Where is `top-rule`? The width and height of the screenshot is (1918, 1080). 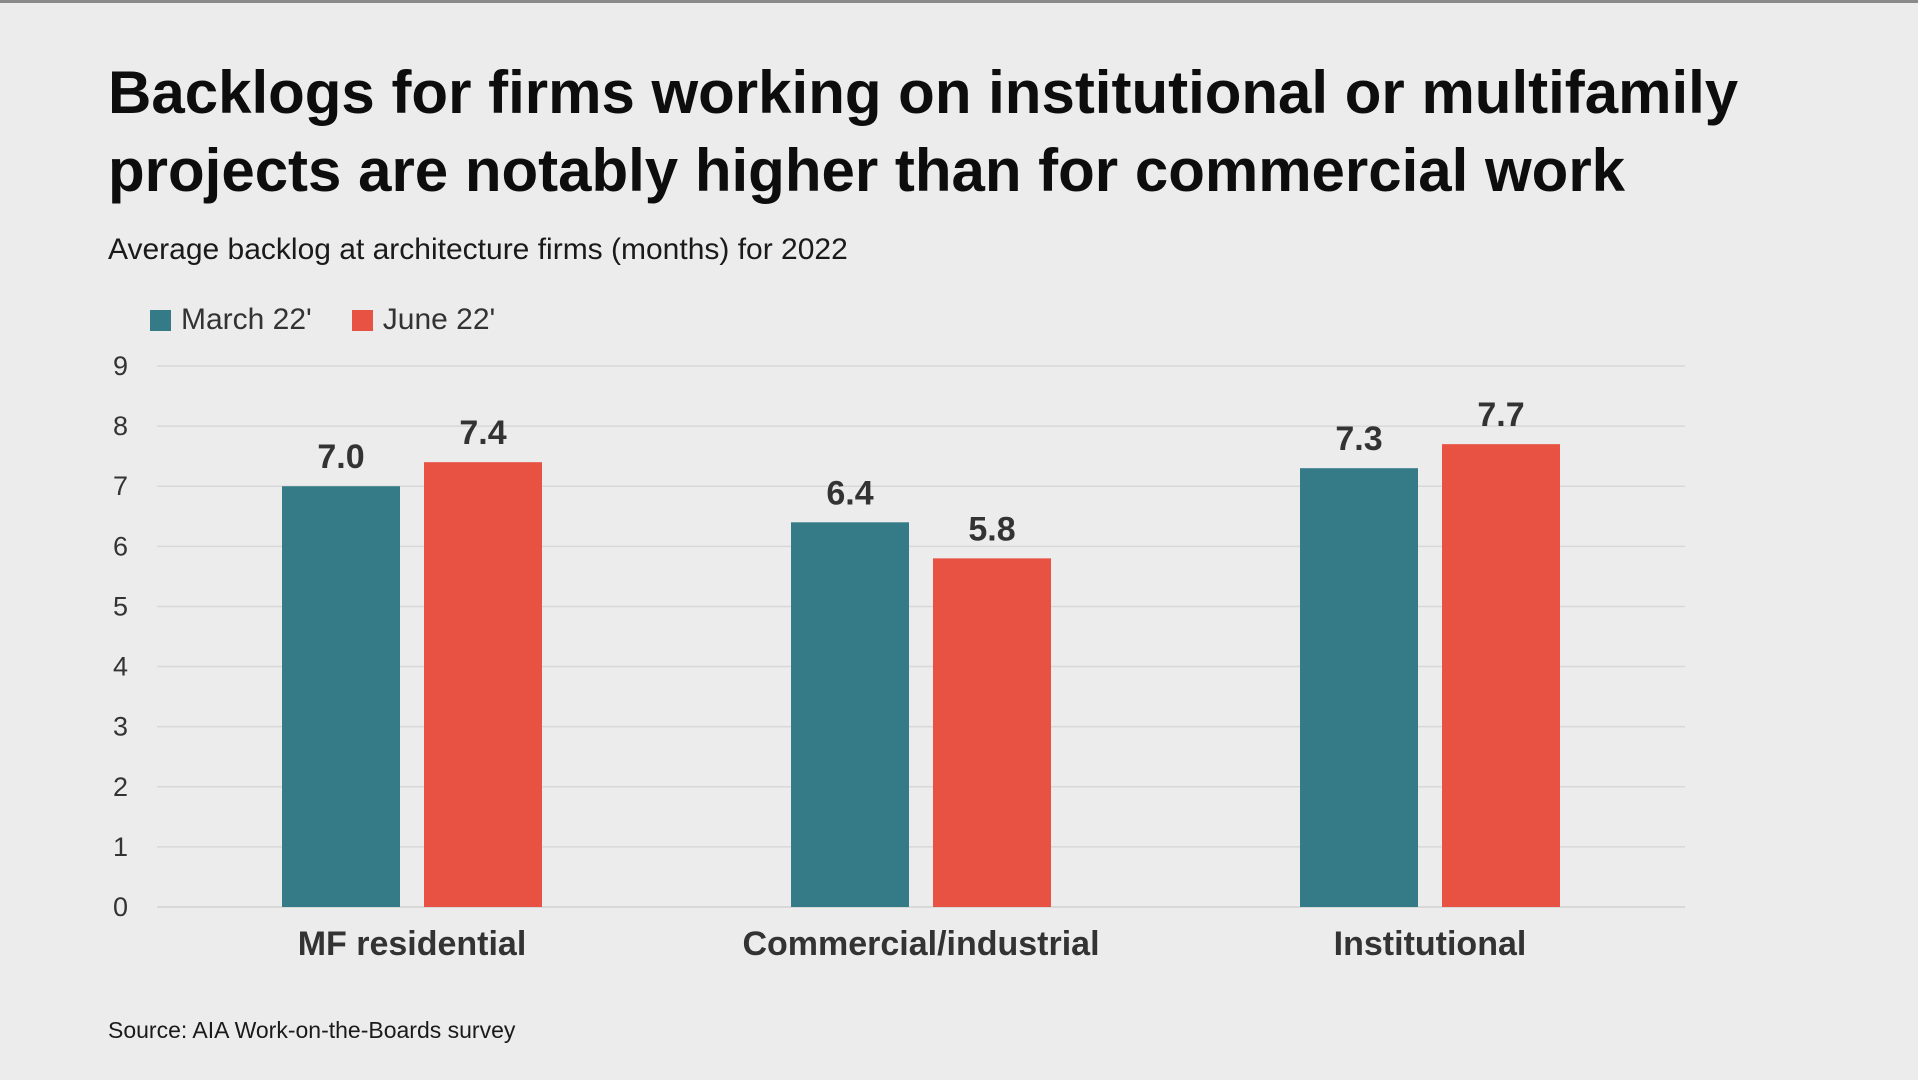
top-rule is located at coordinates (959, 1).